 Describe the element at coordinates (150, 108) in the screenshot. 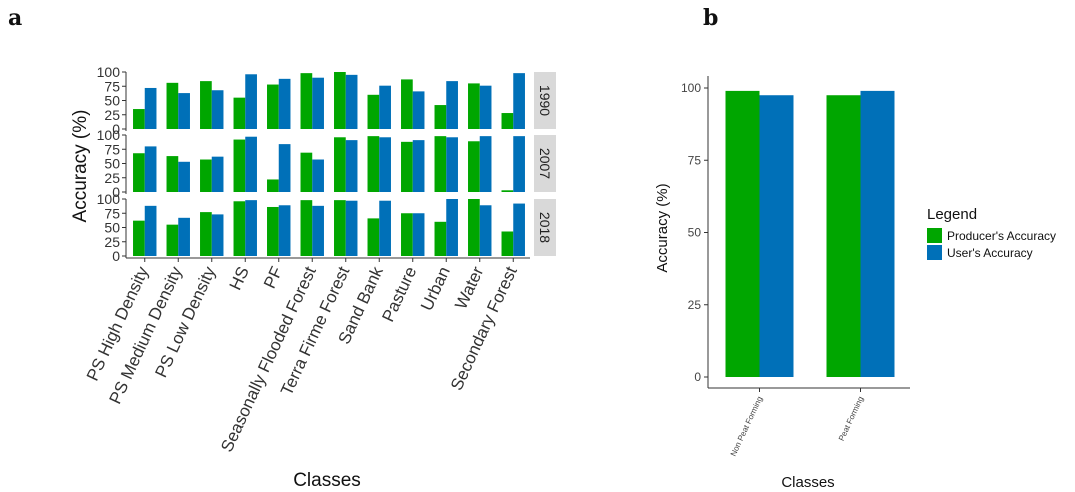

I see `bar-1990-ps-high-density-series1` at that location.